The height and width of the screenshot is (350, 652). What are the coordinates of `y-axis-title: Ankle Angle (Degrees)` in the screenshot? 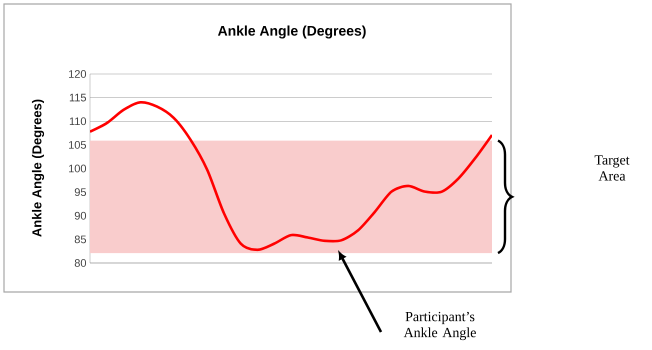 It's located at (38, 168).